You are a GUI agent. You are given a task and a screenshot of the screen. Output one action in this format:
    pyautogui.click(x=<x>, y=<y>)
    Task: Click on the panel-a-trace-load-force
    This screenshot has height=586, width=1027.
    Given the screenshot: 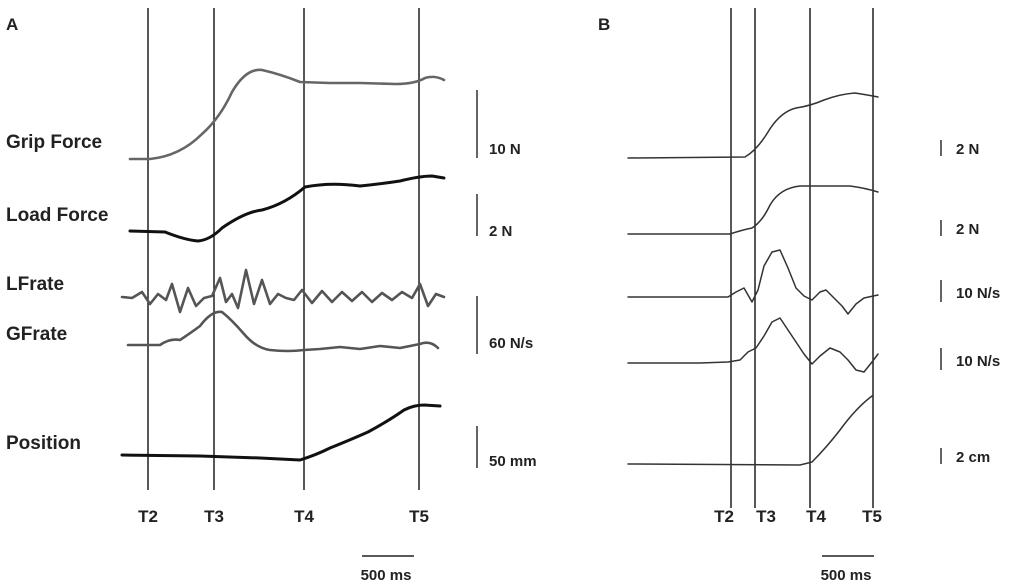 What is the action you would take?
    pyautogui.click(x=287, y=208)
    